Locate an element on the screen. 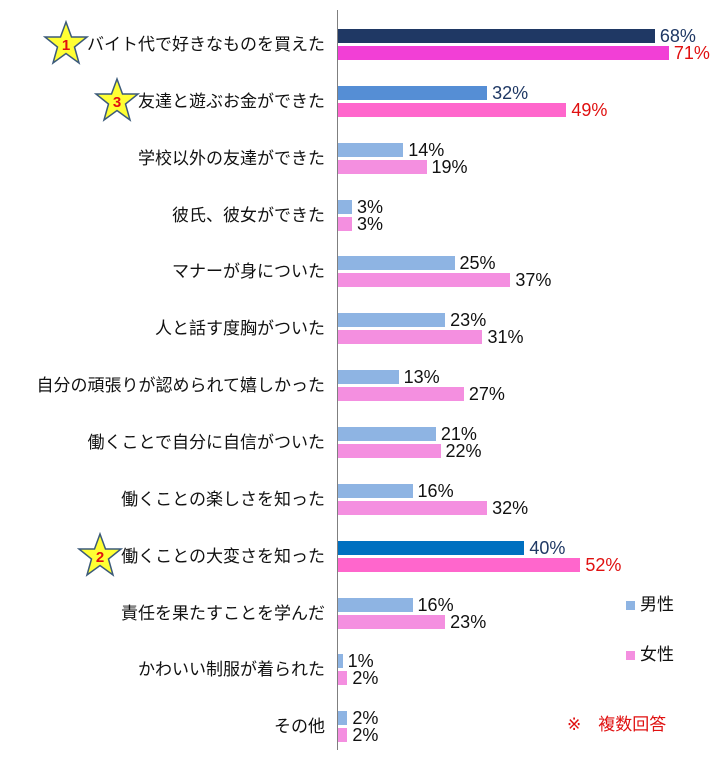  rank-star-icon: 2 is located at coordinates (100, 554).